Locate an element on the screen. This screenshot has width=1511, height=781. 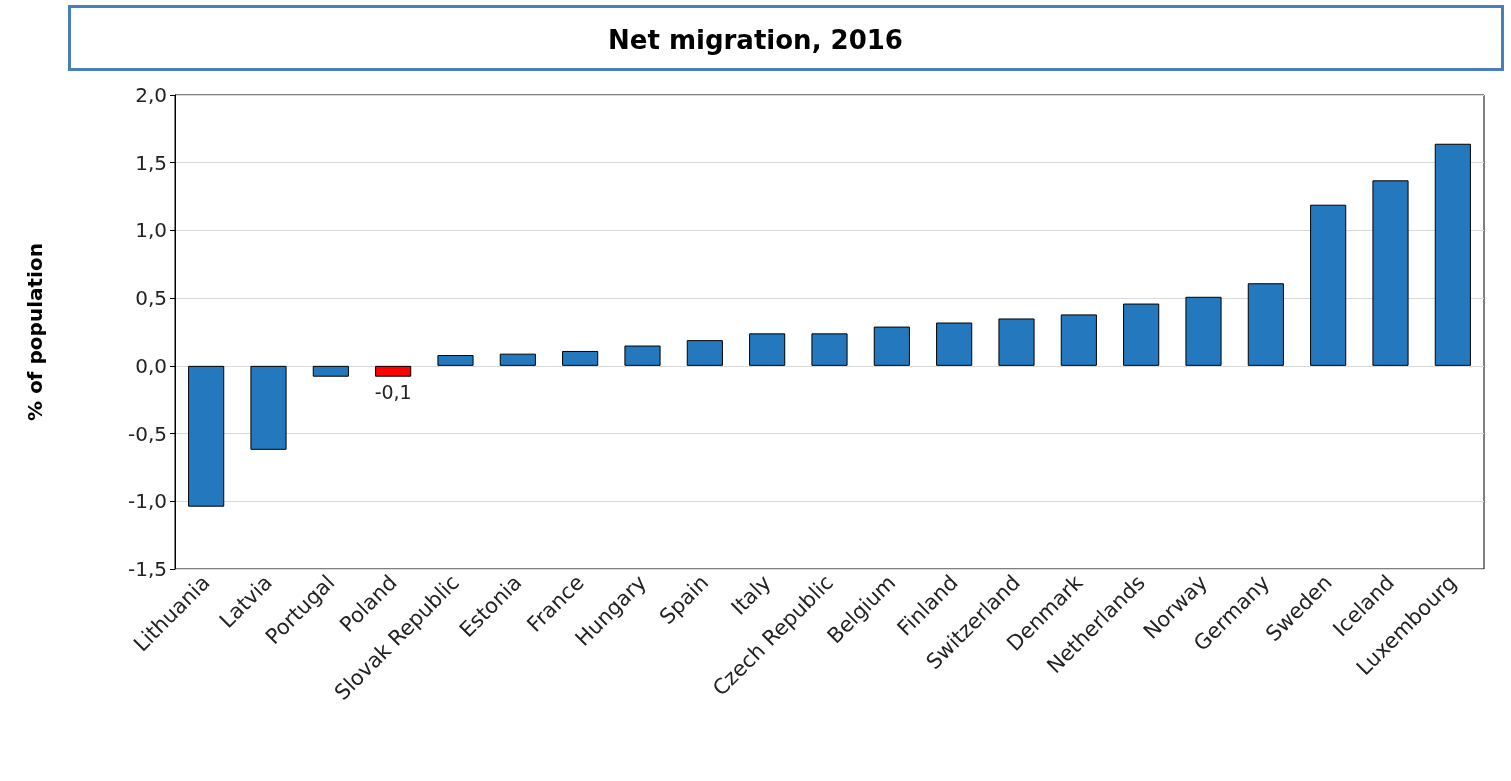
y-tick-label: -1,5 is located at coordinates (147, 569).